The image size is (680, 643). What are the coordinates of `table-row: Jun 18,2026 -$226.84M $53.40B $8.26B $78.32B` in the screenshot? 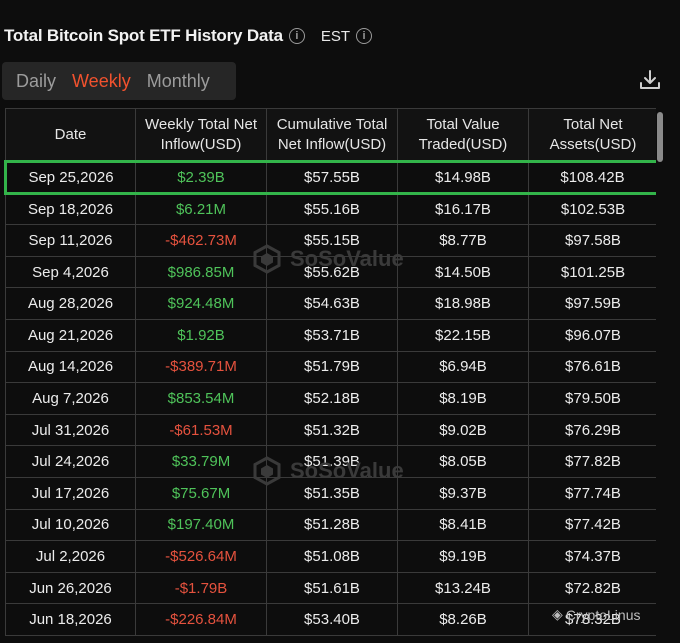 It's located at (330, 619).